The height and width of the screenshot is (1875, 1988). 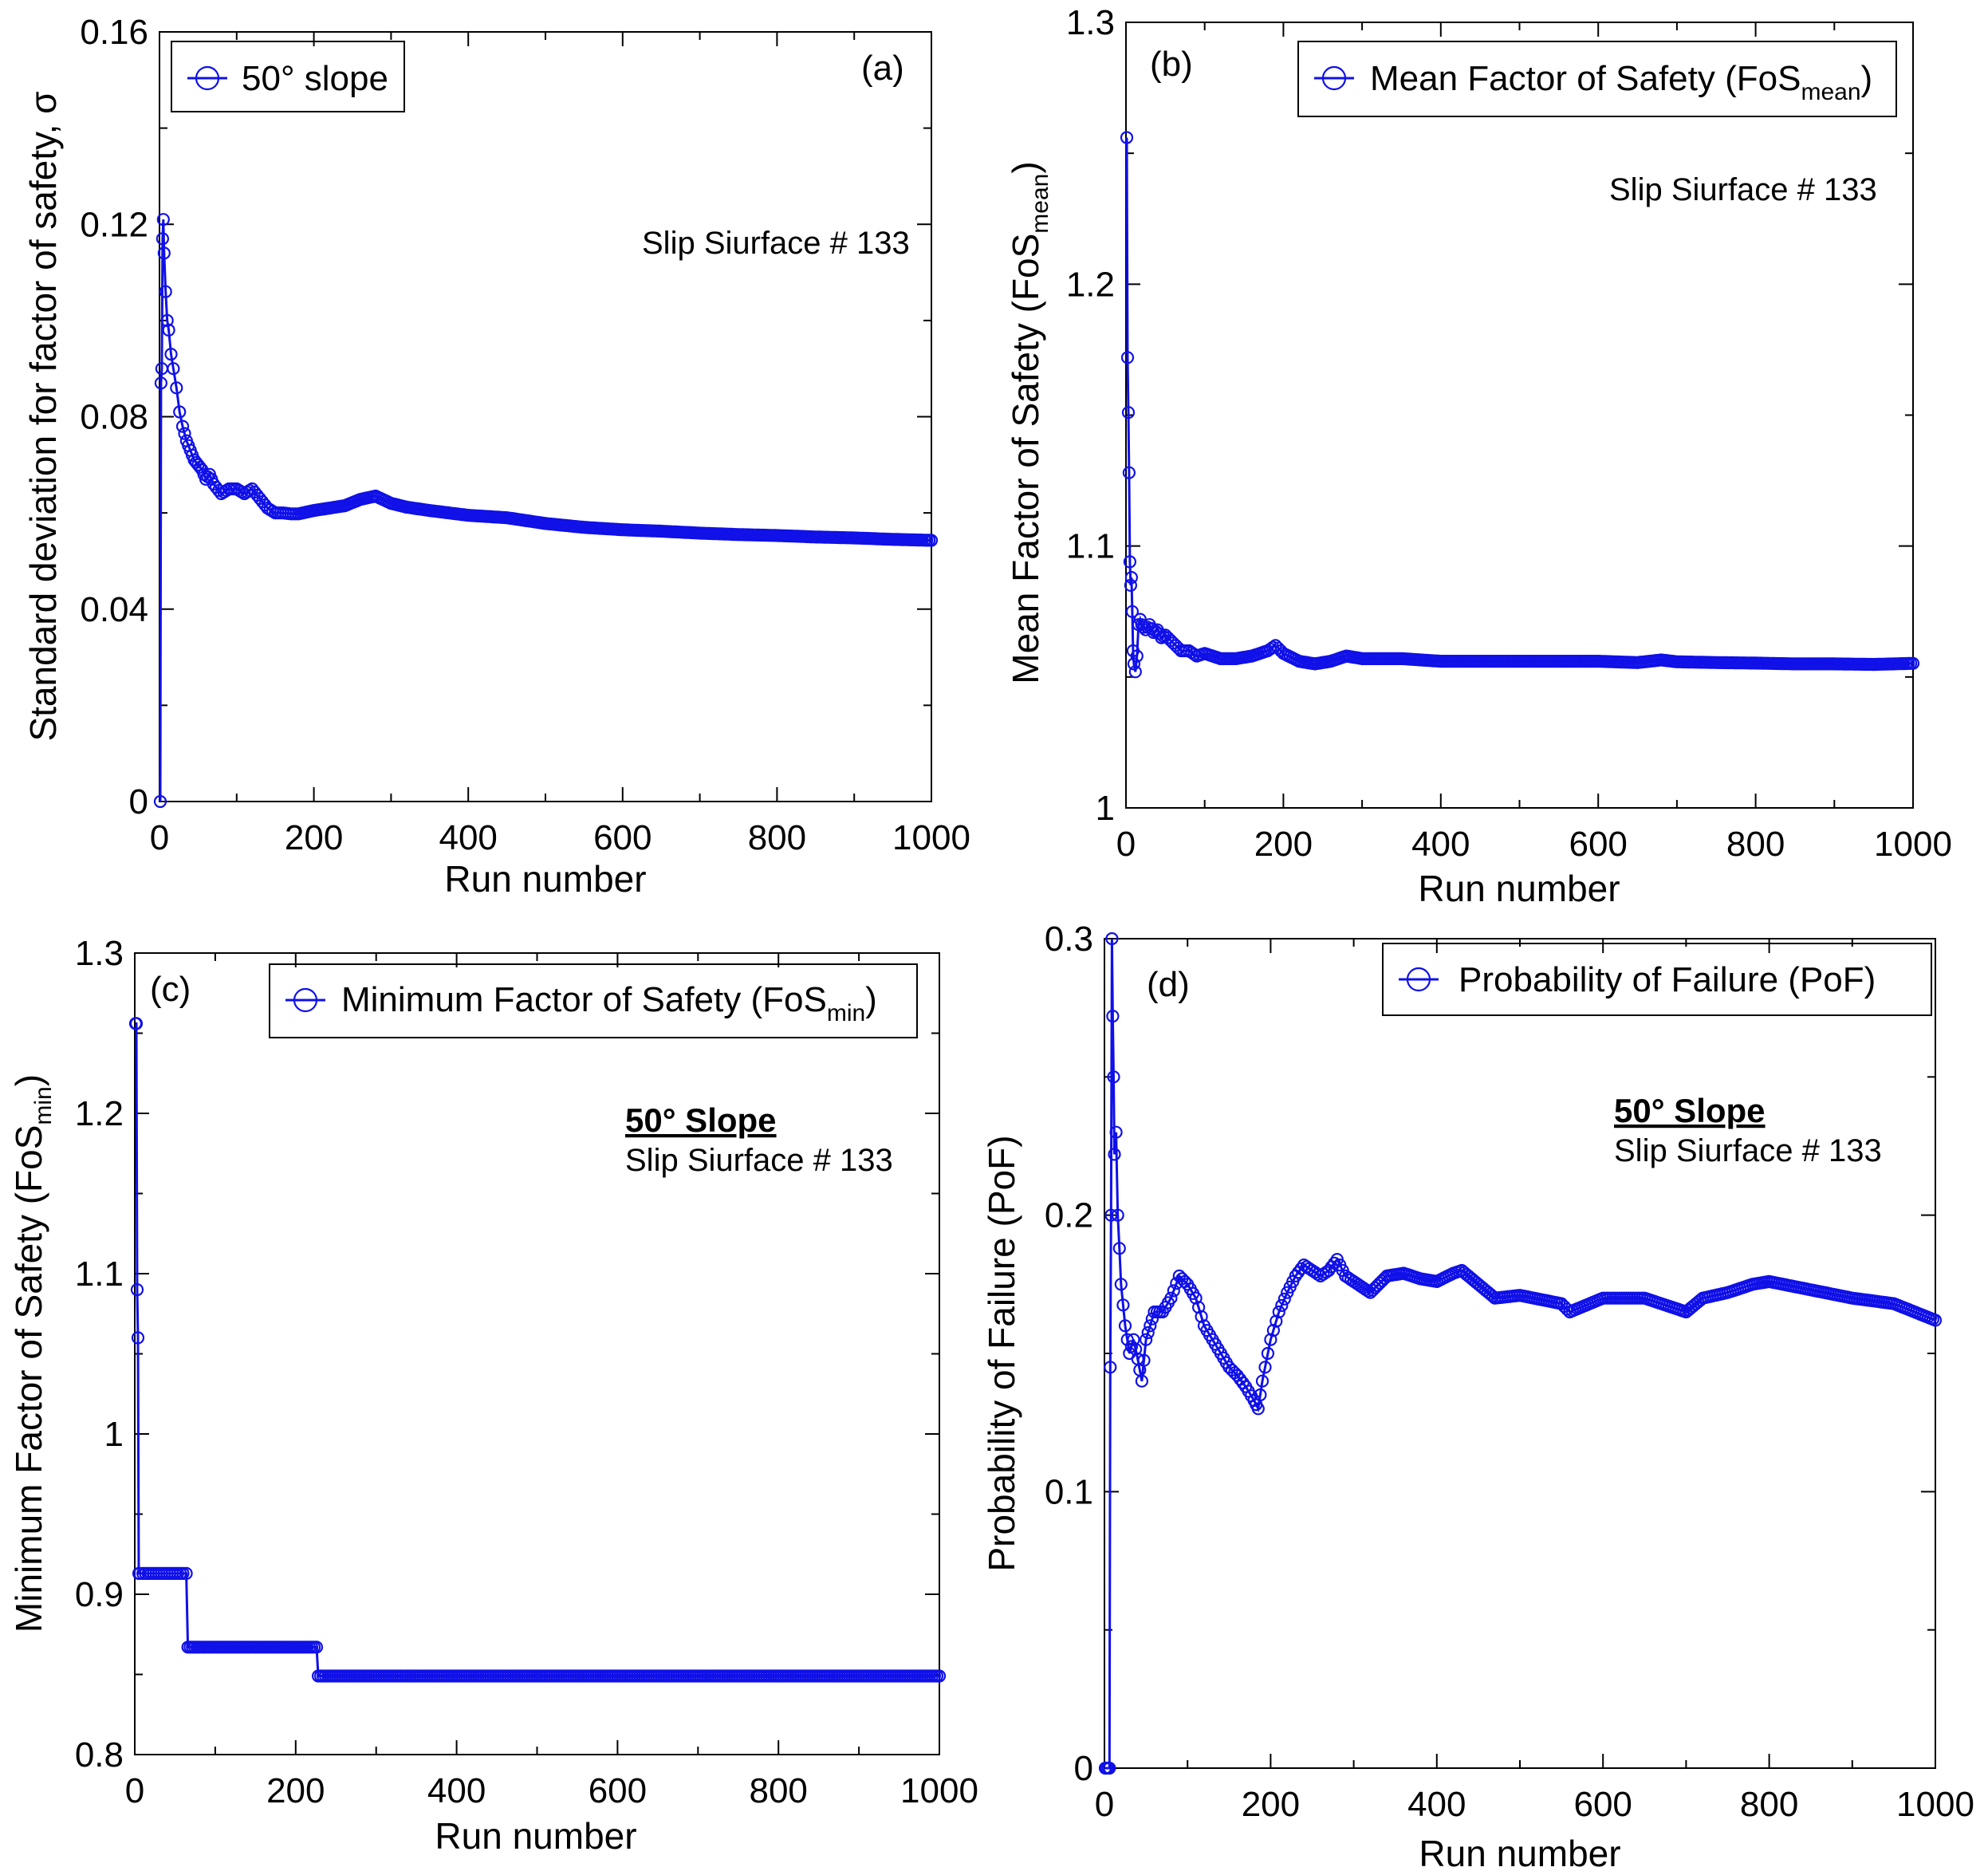 What do you see at coordinates (622, 838) in the screenshot?
I see `panel-a-xtick-label: 600` at bounding box center [622, 838].